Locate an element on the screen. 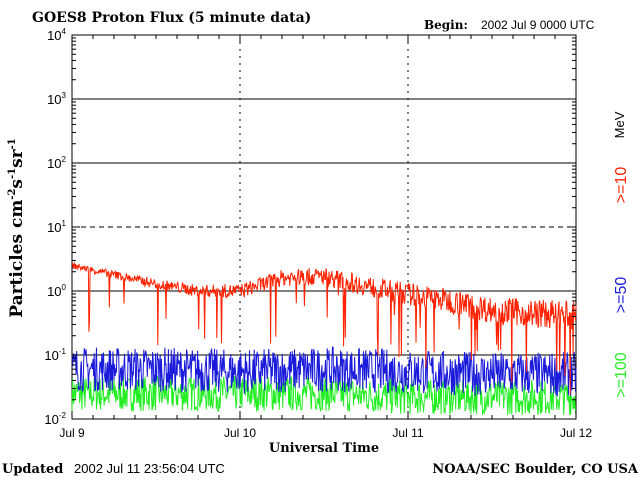  legend-entry: >=50 is located at coordinates (621, 295).